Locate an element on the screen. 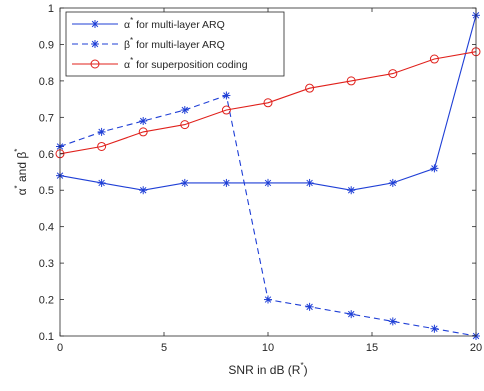 The height and width of the screenshot is (391, 484). y-tick-label-7: 0.8 is located at coordinates (46, 82).